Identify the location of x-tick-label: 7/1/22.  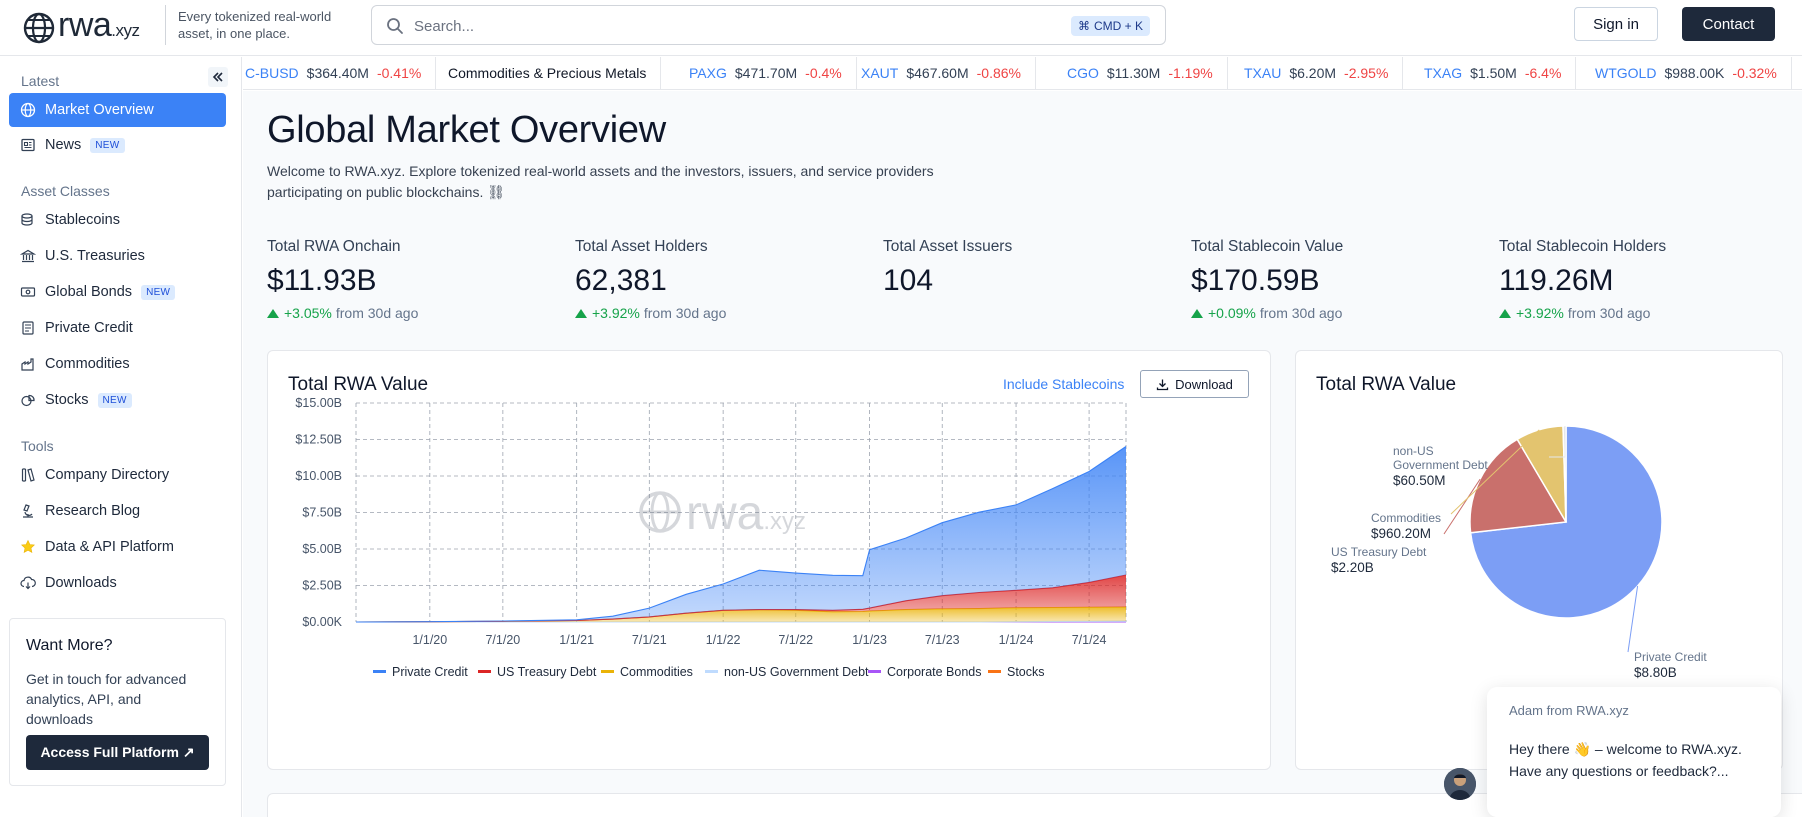
(795, 640).